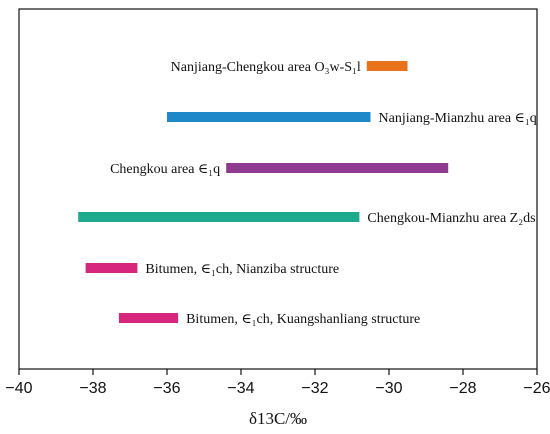 The width and height of the screenshot is (550, 434). I want to click on bar-label: Nanjiang-Mianzhu area ∈₁q, so click(458, 118).